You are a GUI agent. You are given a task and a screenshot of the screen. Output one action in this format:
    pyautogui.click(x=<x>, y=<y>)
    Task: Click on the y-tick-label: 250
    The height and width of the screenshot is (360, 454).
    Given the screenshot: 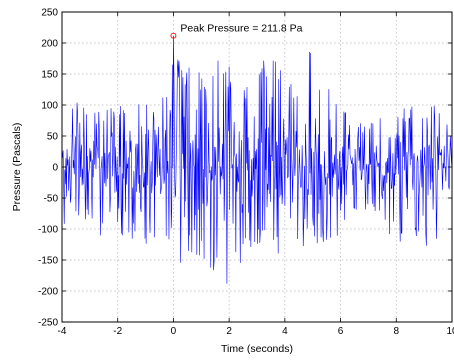 What is the action you would take?
    pyautogui.click(x=49, y=13)
    